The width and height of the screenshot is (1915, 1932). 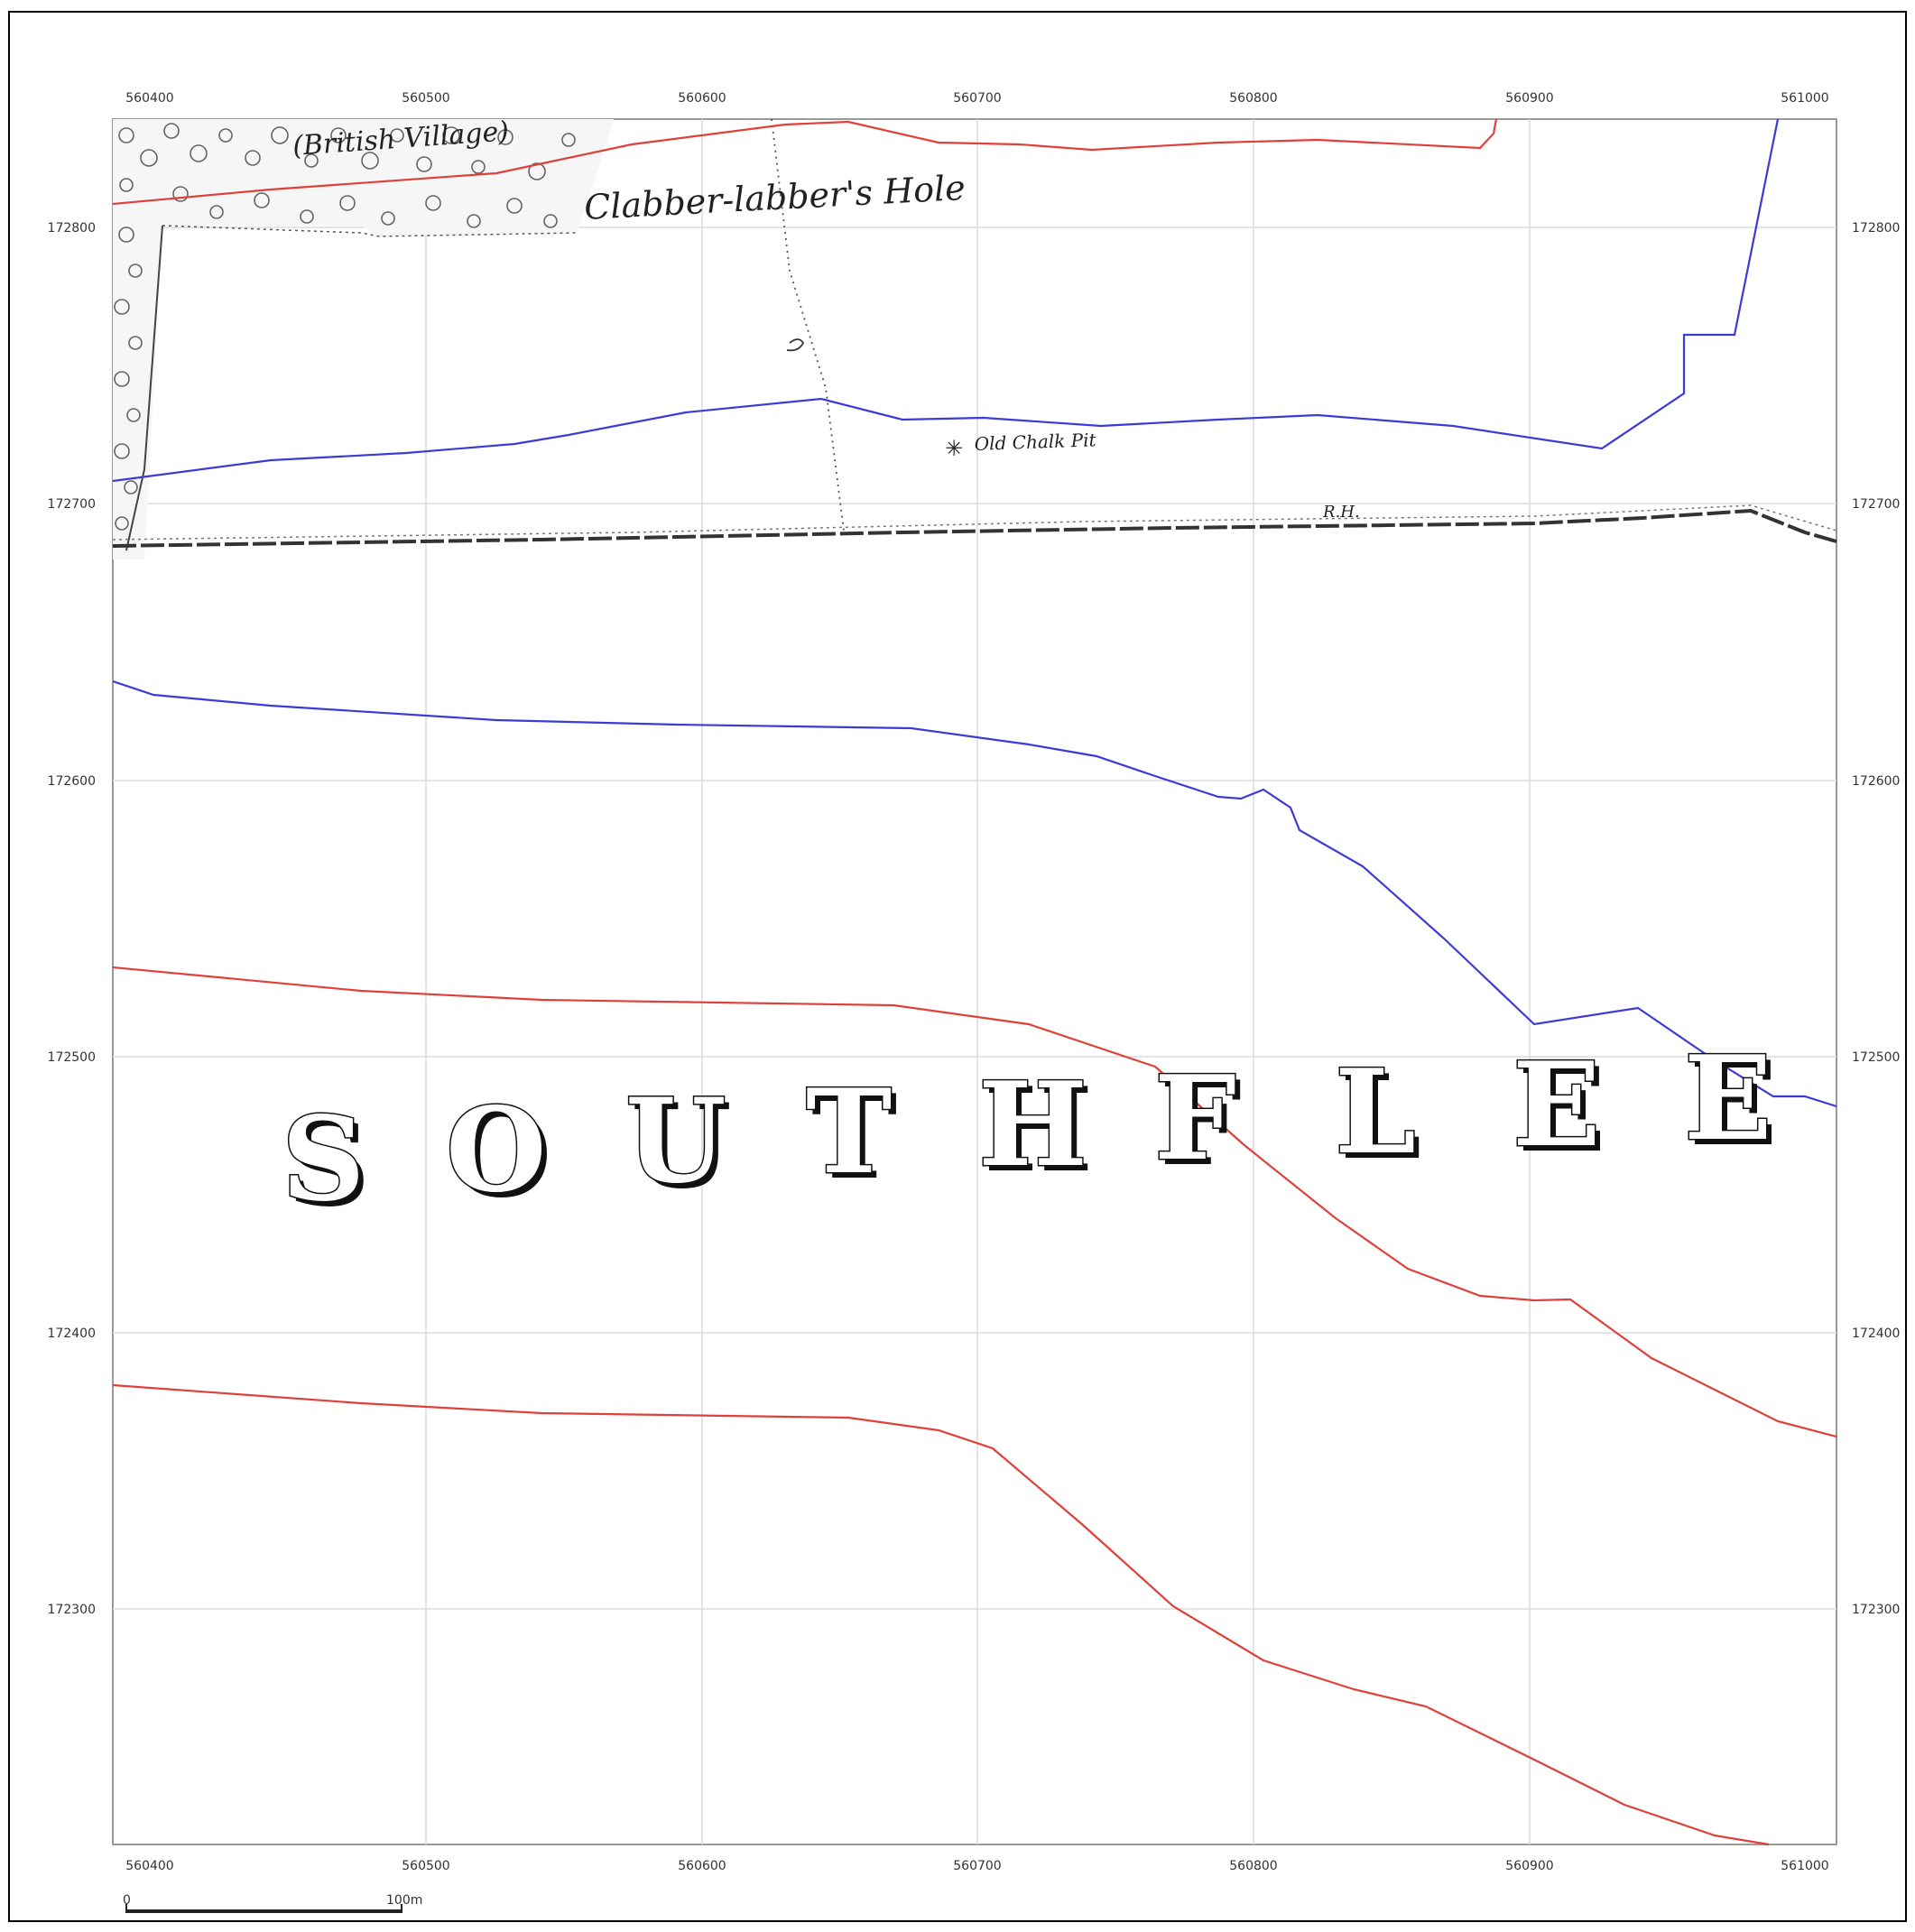 I want to click on road-line, so click(x=974, y=526).